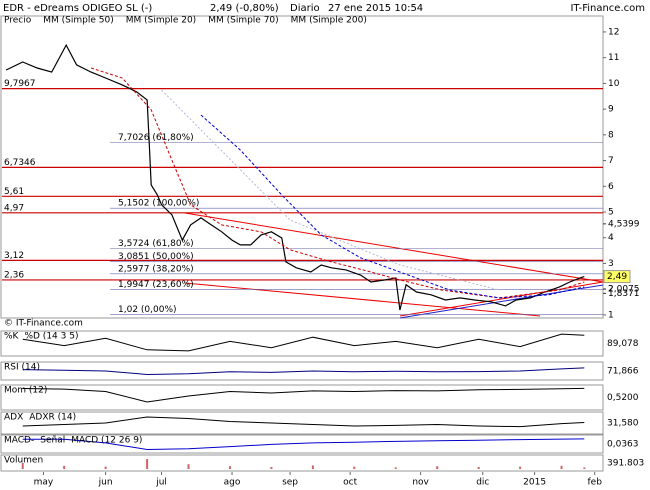 The height and width of the screenshot is (490, 650). What do you see at coordinates (290, 483) in the screenshot?
I see `x-tick-label: sep` at bounding box center [290, 483].